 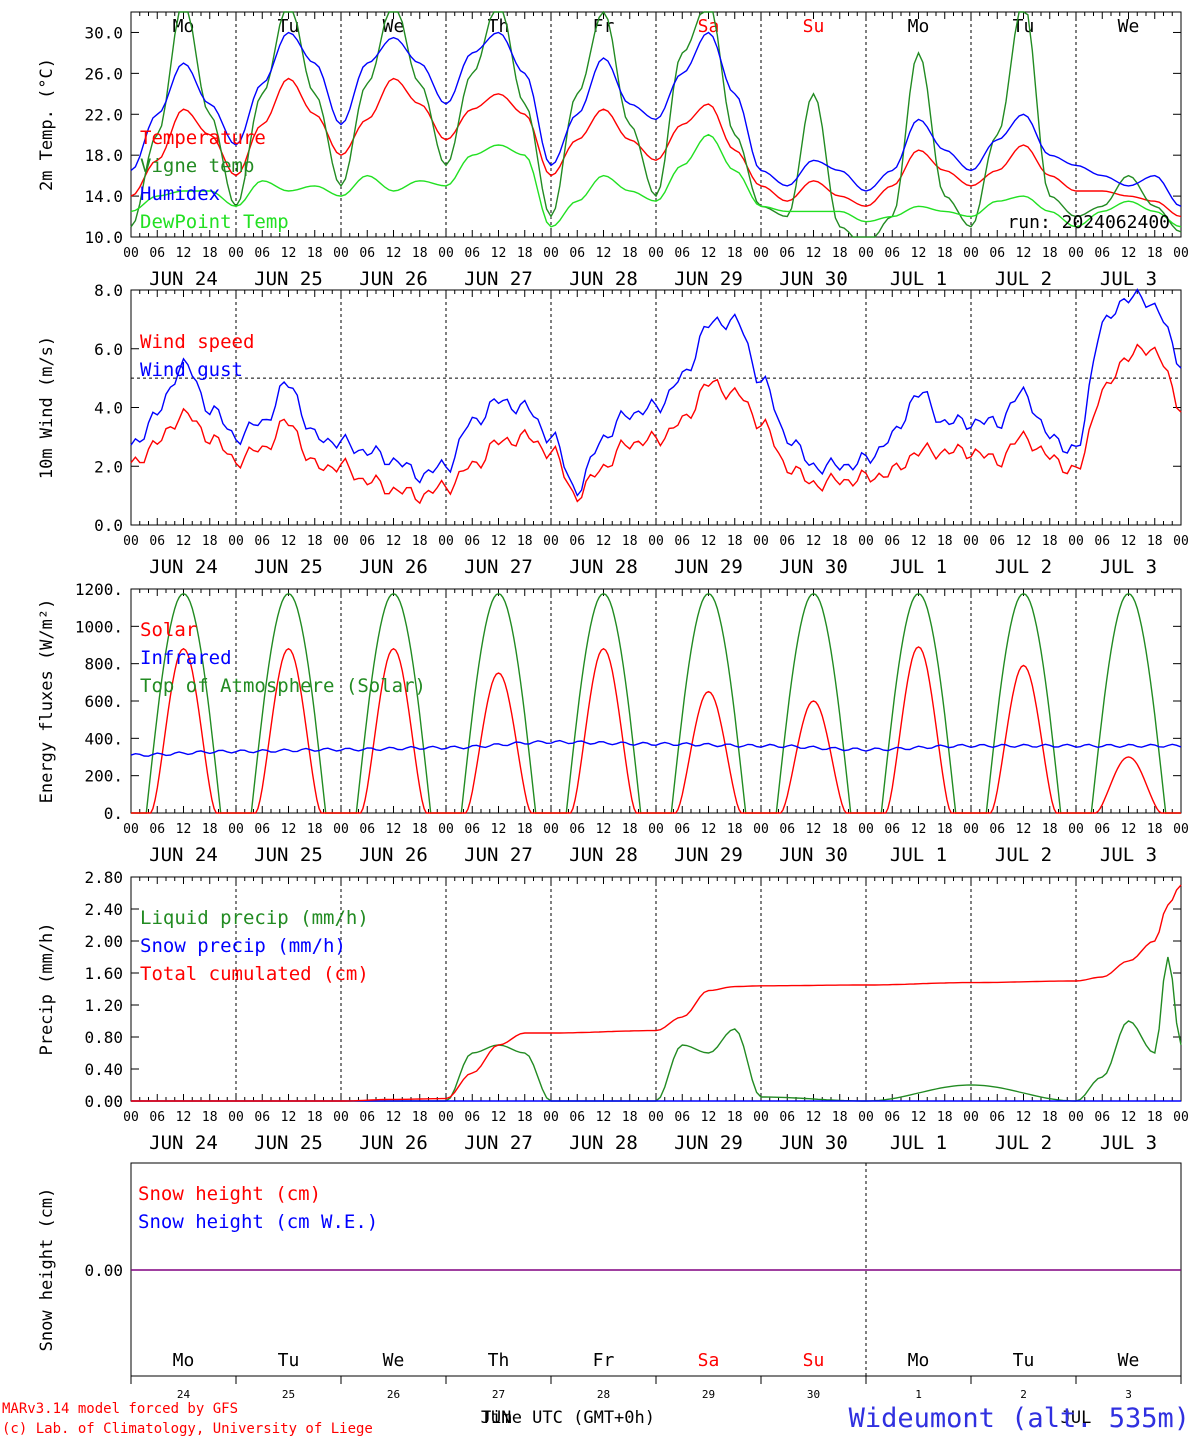 What do you see at coordinates (1088, 222) in the screenshot?
I see `run-annotation: run: 2024062400` at bounding box center [1088, 222].